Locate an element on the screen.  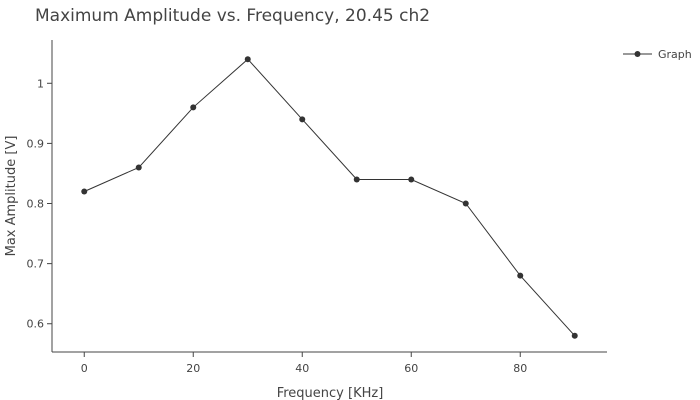
x-tick-label: 80 is located at coordinates (520, 368).